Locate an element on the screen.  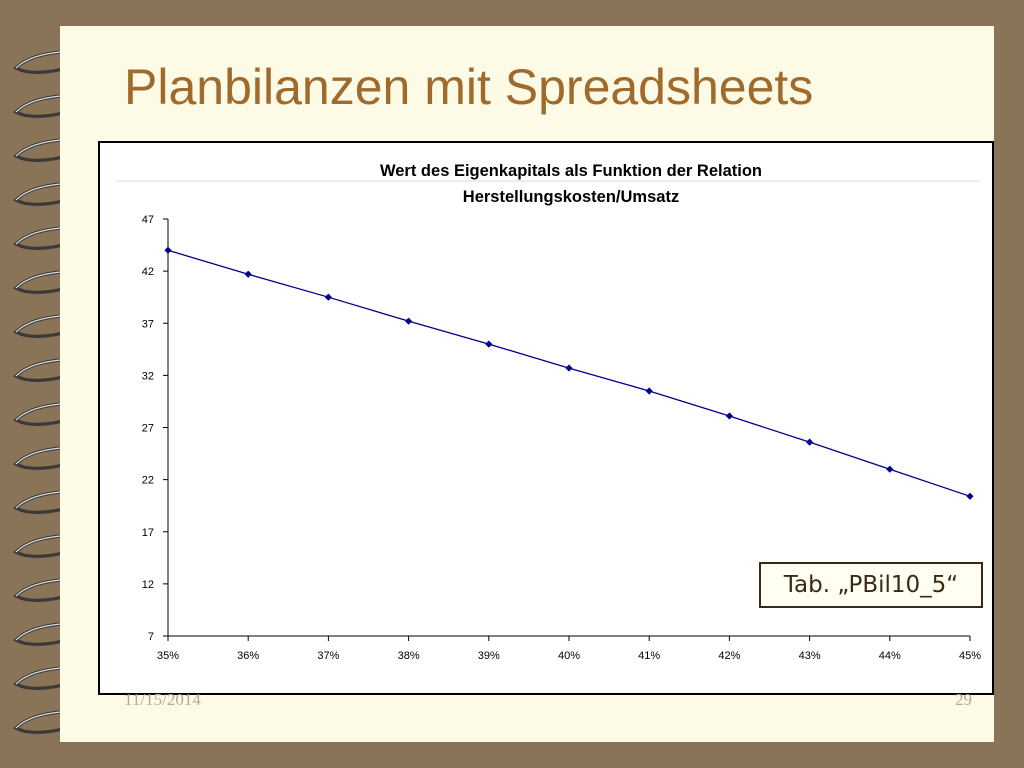
y-tick-label: 12 is located at coordinates (148, 585).